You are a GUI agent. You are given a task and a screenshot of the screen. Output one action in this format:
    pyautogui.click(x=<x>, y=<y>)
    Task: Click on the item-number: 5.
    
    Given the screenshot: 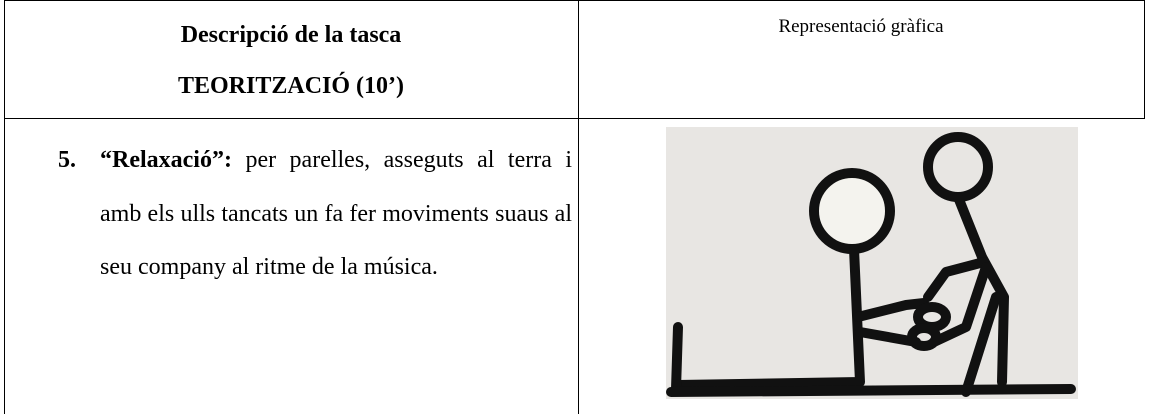 What is the action you would take?
    pyautogui.click(x=67, y=160)
    